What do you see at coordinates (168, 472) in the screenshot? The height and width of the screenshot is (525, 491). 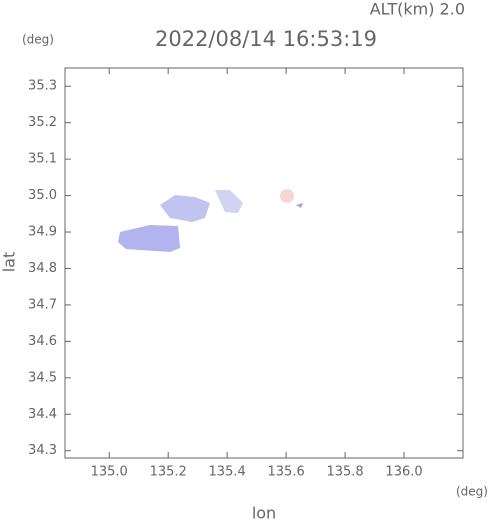 I see `x-tick-label: 135.2` at bounding box center [168, 472].